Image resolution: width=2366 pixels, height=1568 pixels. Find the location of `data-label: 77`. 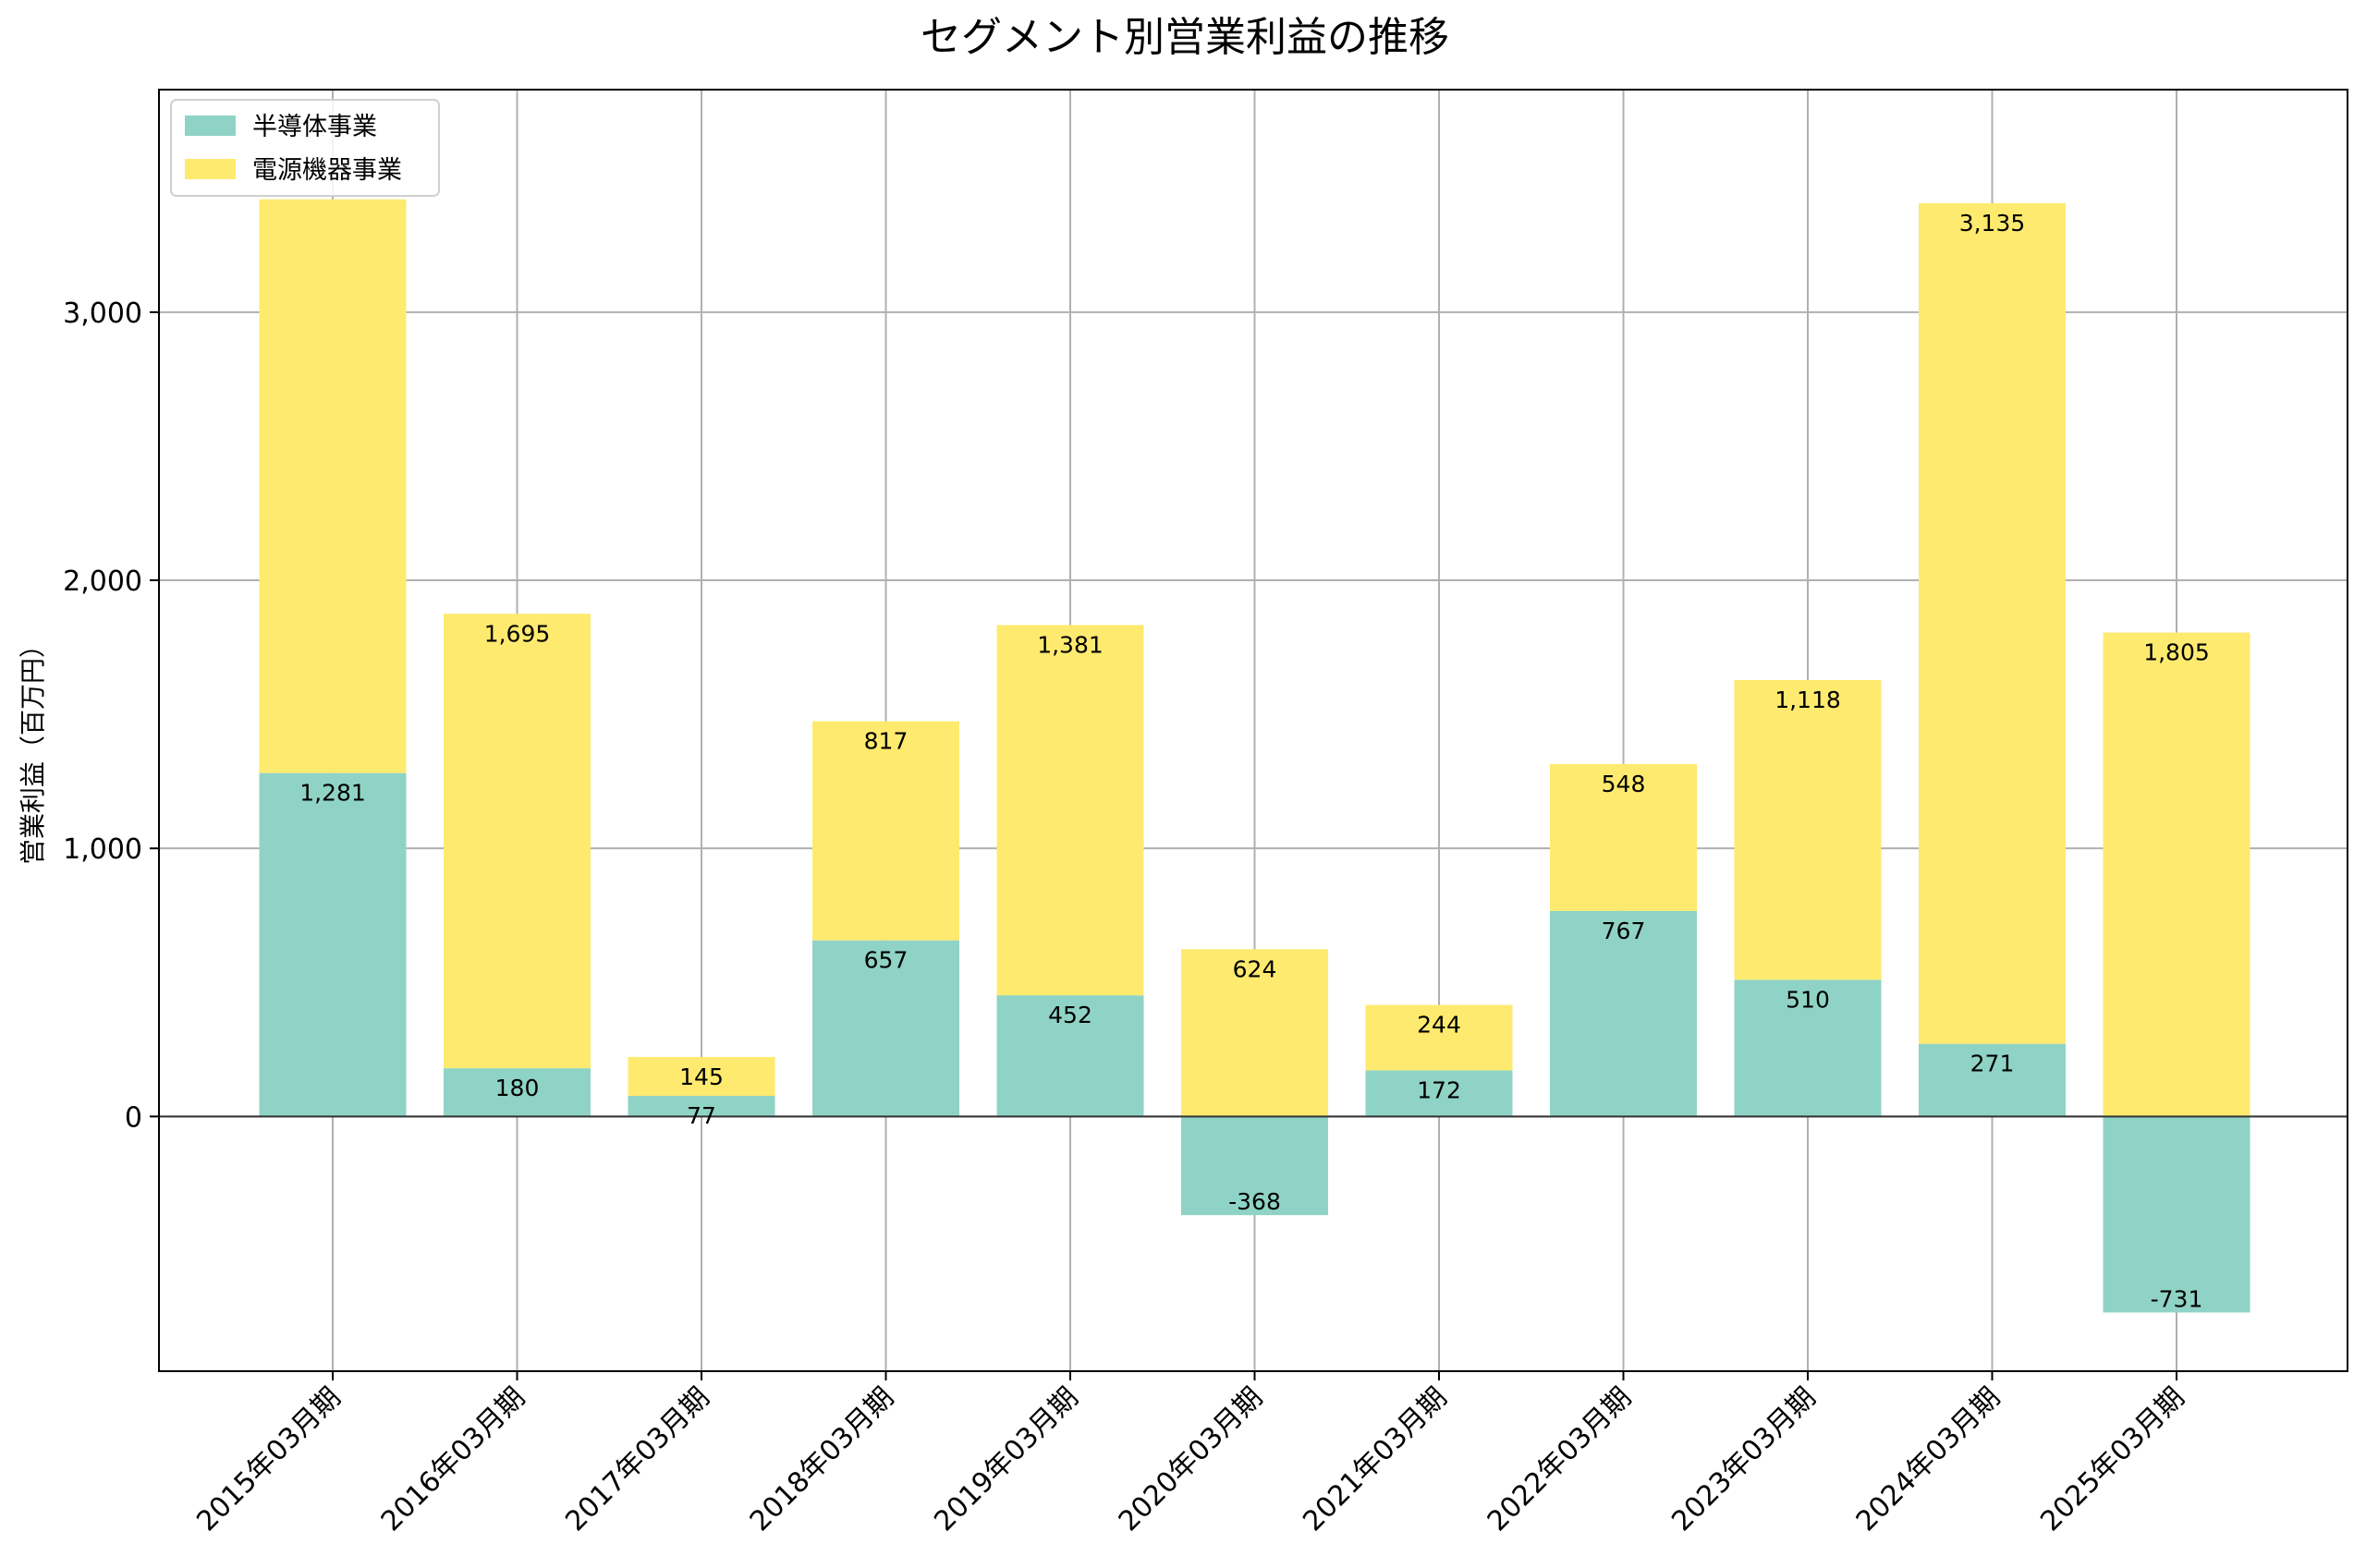

data-label: 77 is located at coordinates (701, 1115).